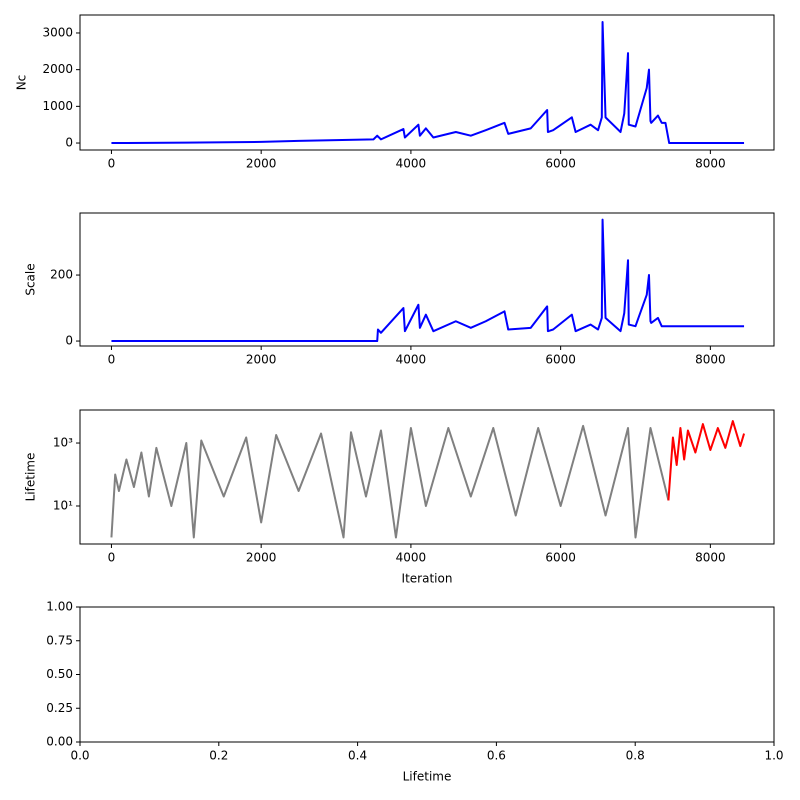 This screenshot has height=800, width=800. Describe the element at coordinates (79, 756) in the screenshot. I see `x-tick-label: 0.0` at that location.